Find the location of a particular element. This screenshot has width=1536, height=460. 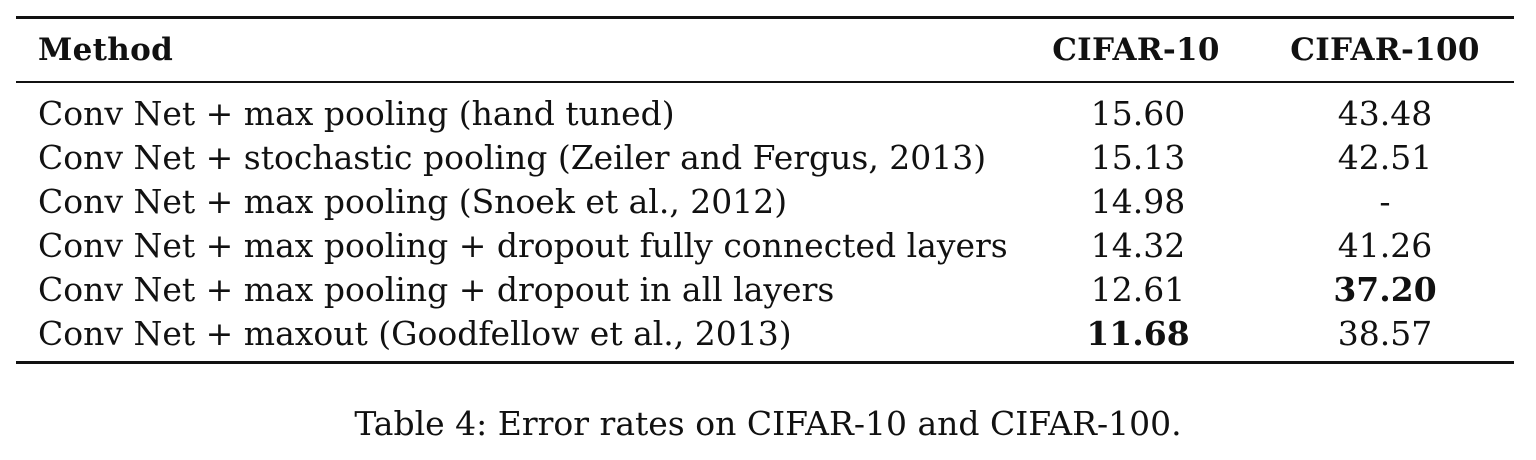

row-cifar100: 42.51 is located at coordinates (1385, 157).